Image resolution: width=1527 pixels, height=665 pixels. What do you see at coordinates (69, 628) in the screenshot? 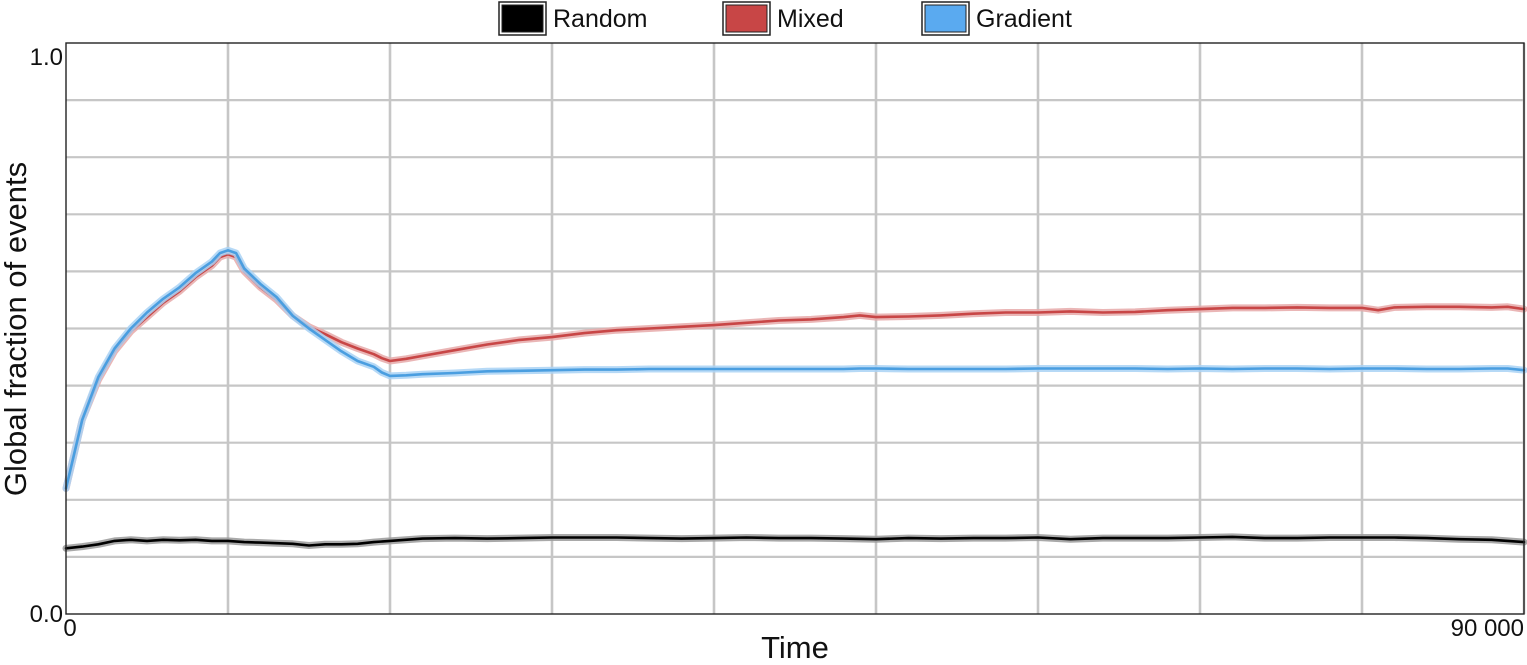
I see `x-tick-label: 0` at bounding box center [69, 628].